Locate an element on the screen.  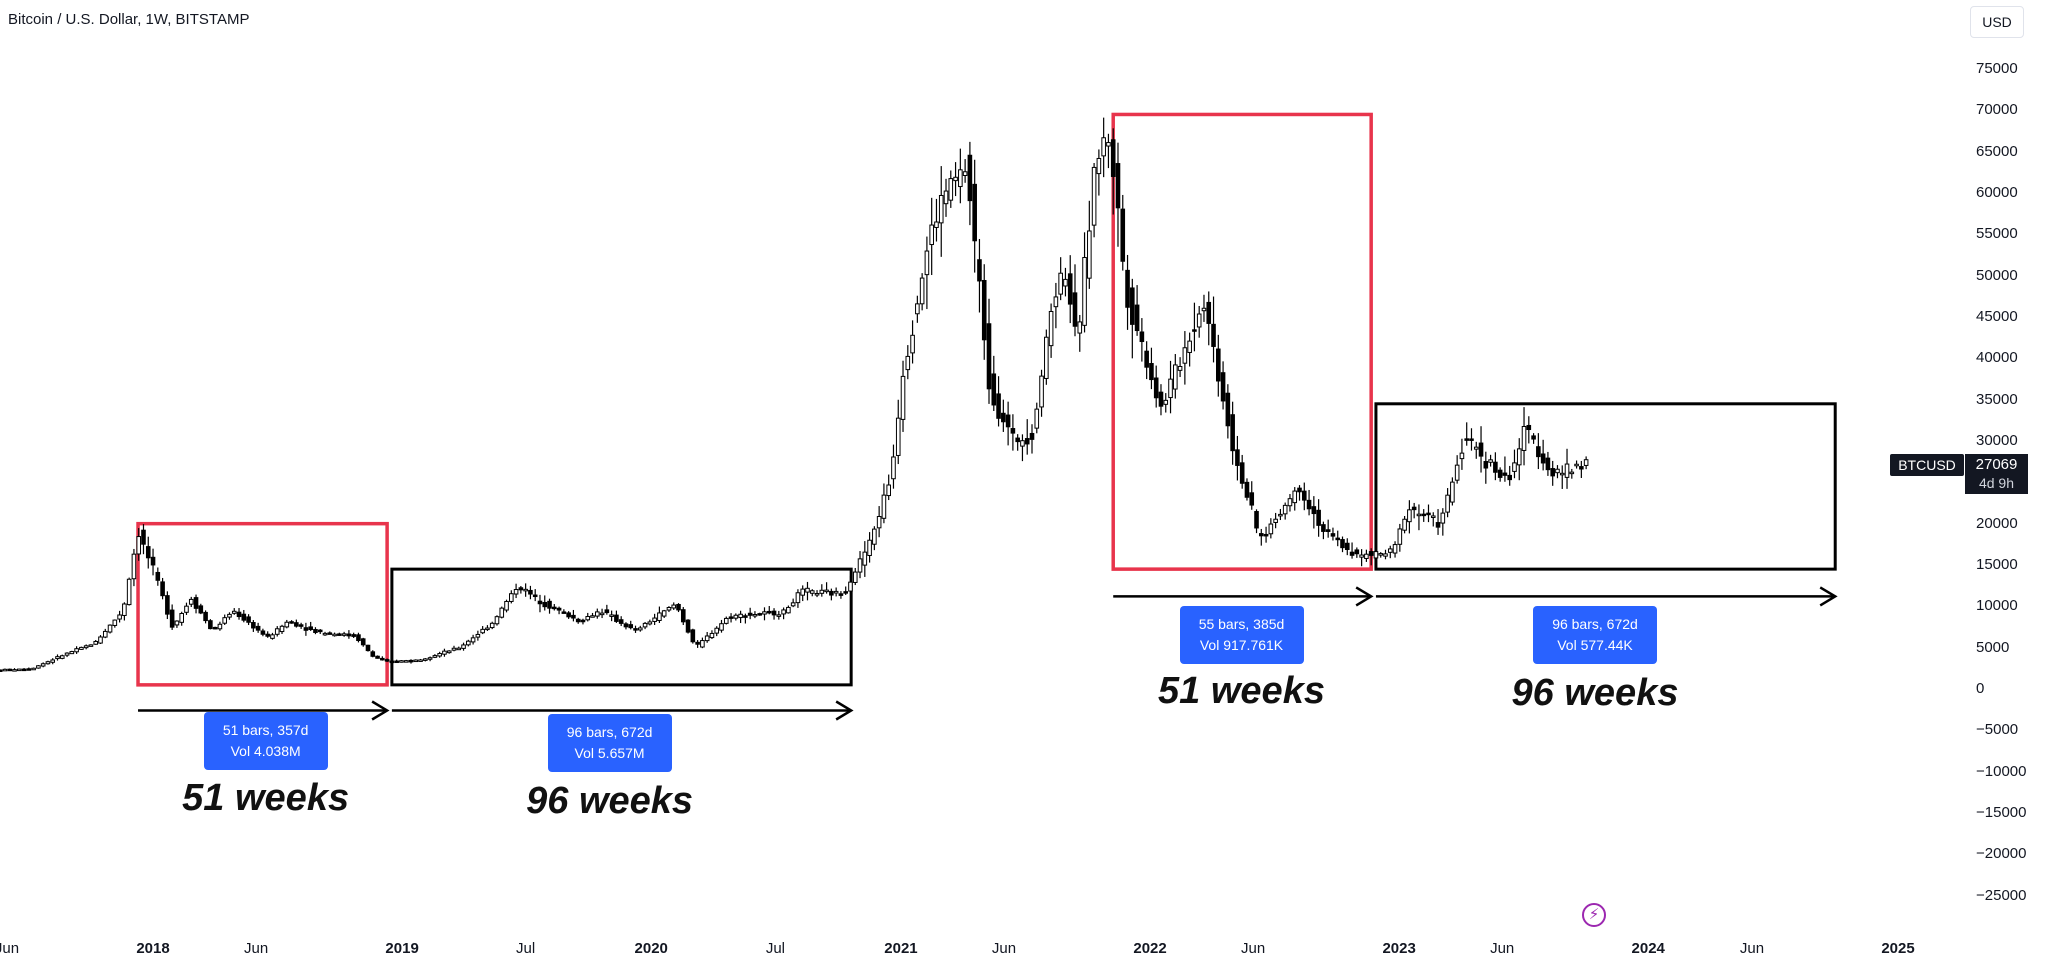
y-tick-label: 55000 is located at coordinates (1997, 234).